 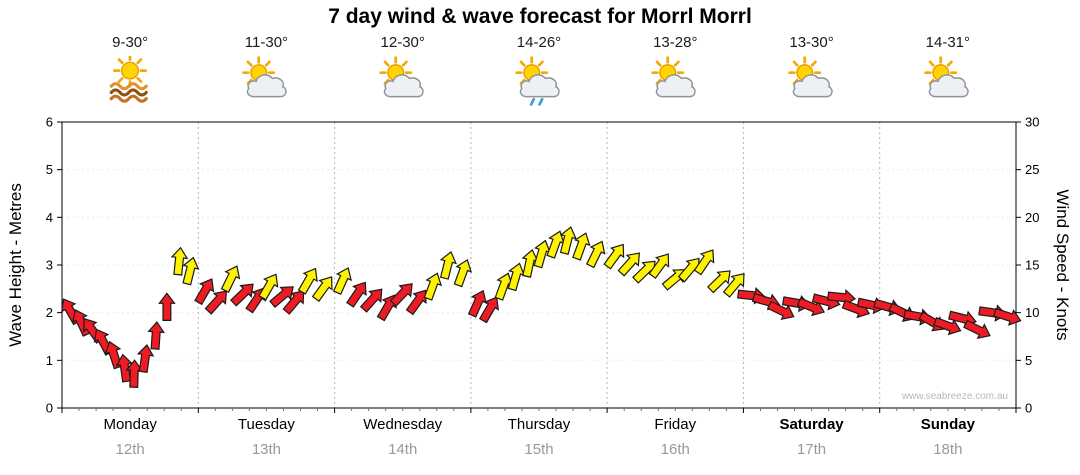 What do you see at coordinates (948, 437) in the screenshot?
I see `day-footer: Sunday 18th` at bounding box center [948, 437].